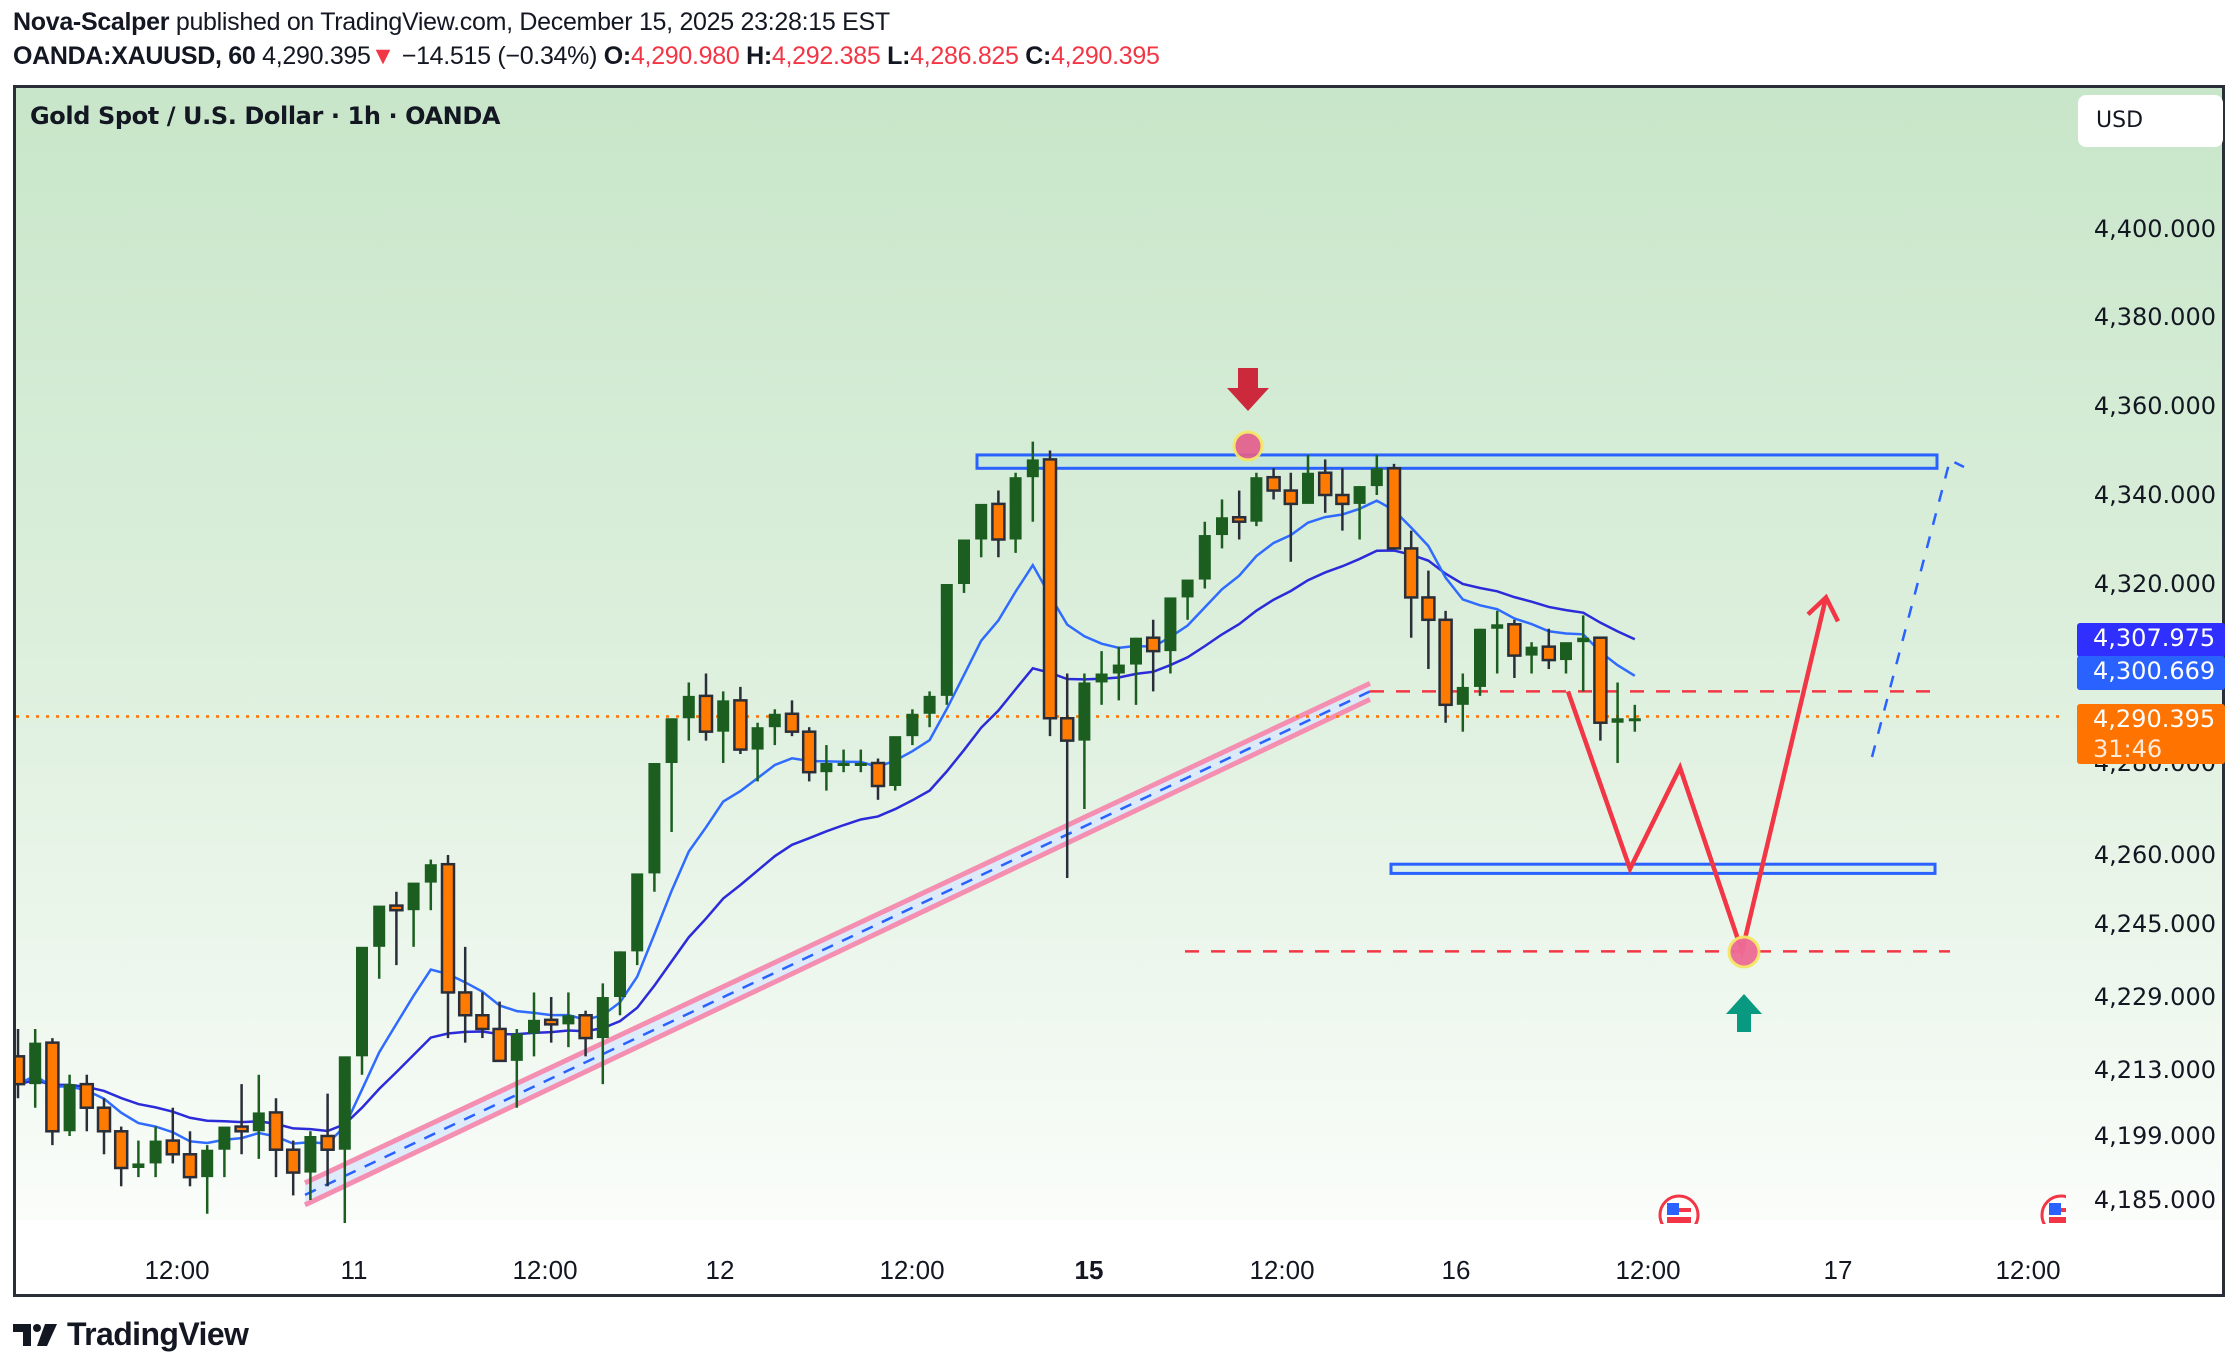 The image size is (2238, 1370). What do you see at coordinates (1119, 1257) in the screenshot?
I see `time-axis` at bounding box center [1119, 1257].